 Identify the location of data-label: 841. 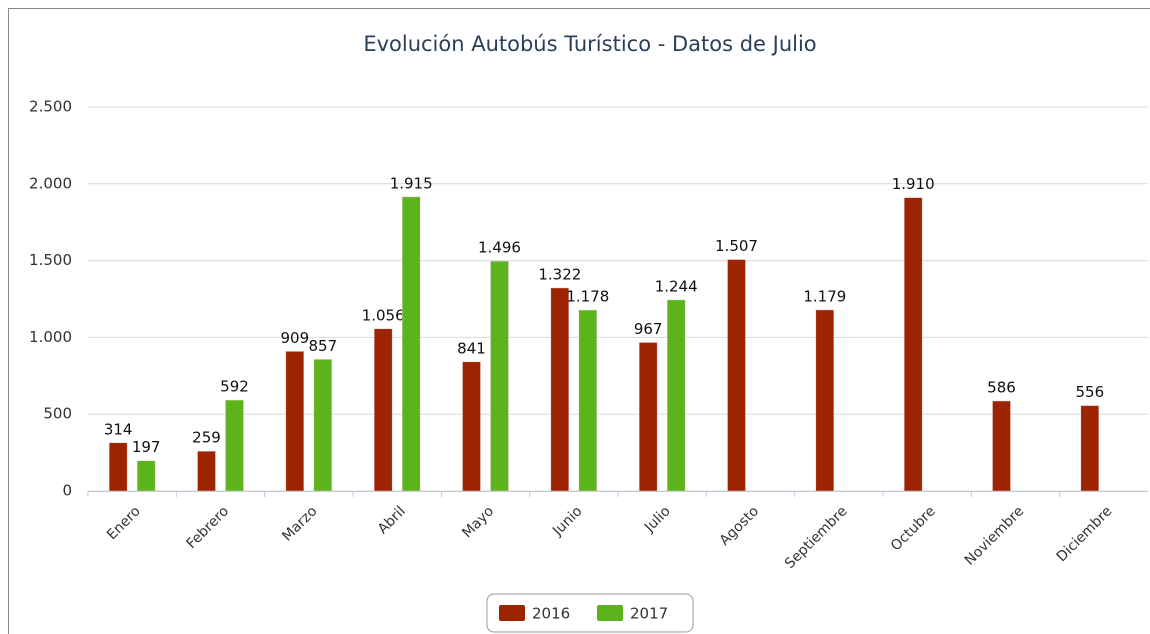
(471, 348).